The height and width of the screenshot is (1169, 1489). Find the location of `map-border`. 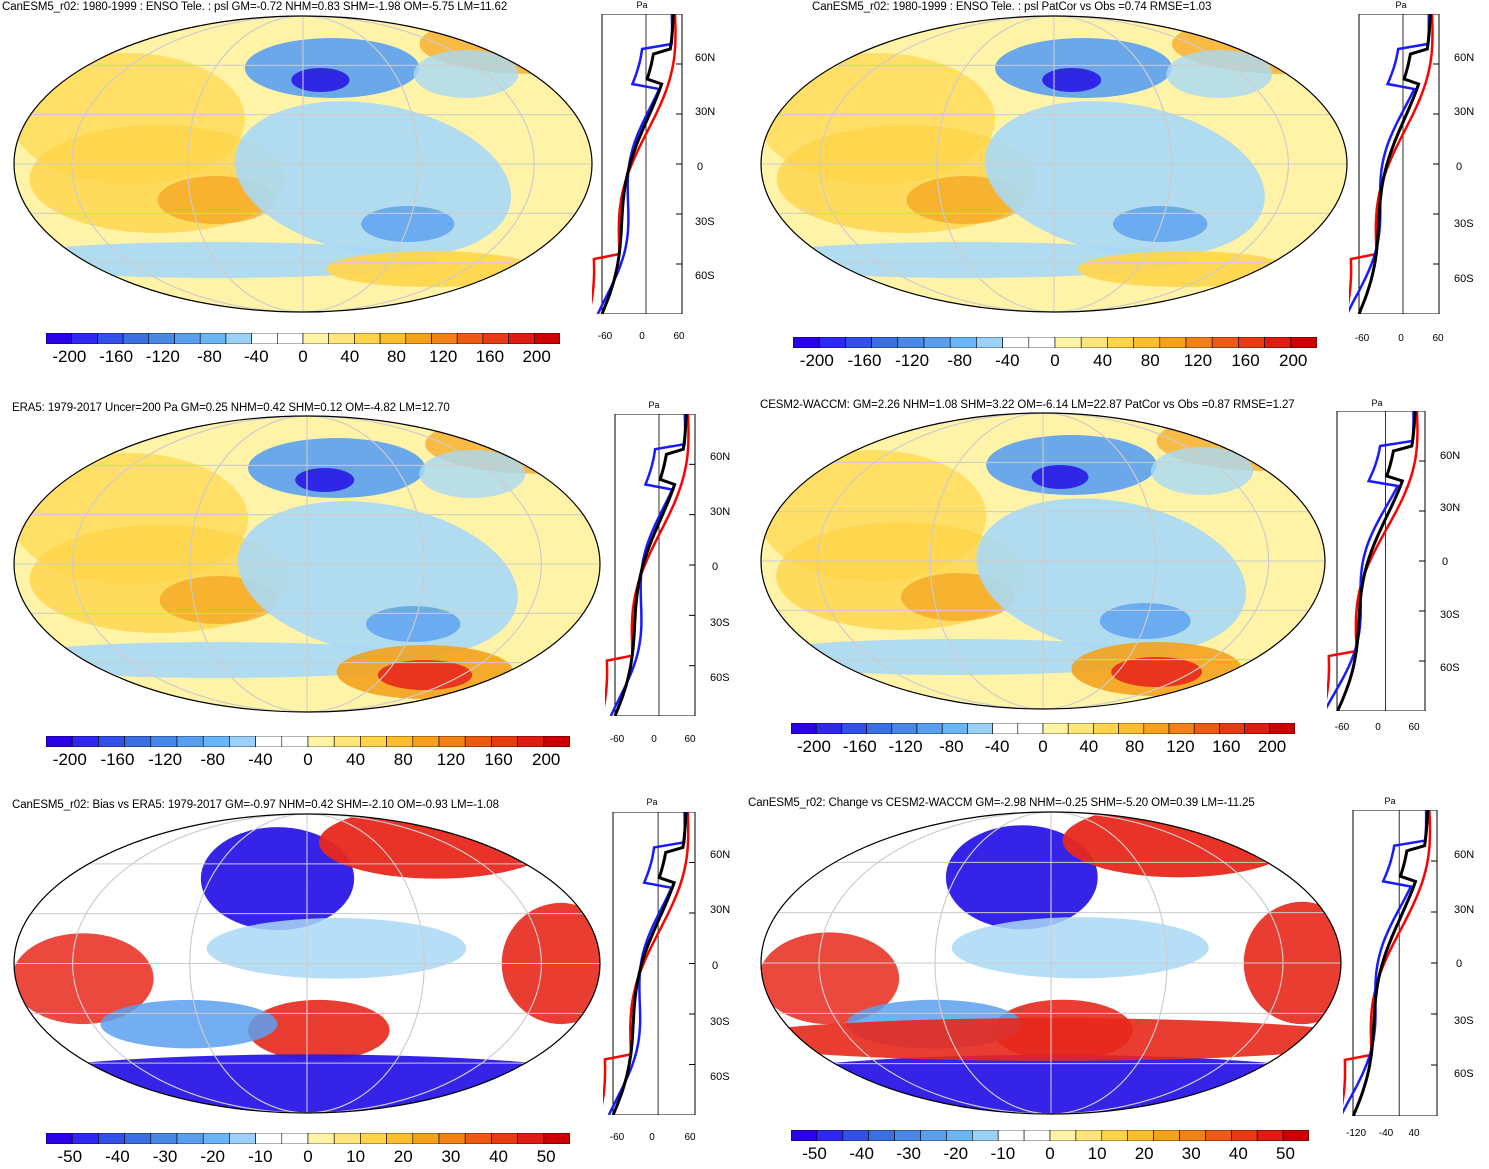

map-border is located at coordinates (307, 963).